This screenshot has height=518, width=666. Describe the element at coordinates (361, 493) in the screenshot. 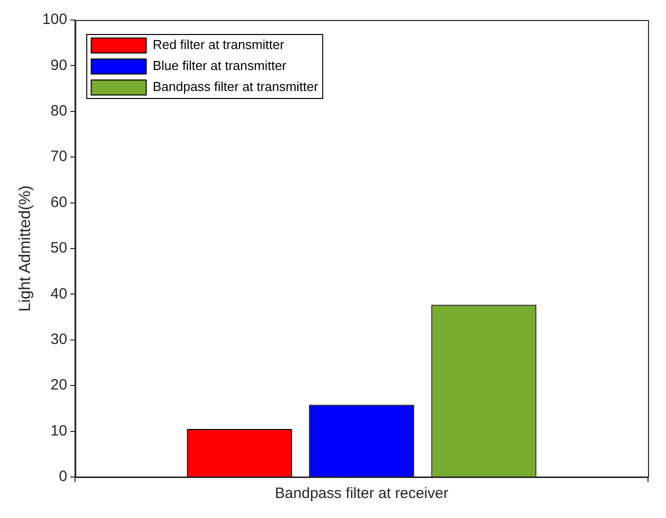

I see `x-tick-label: Bandpass filter at receiver` at that location.